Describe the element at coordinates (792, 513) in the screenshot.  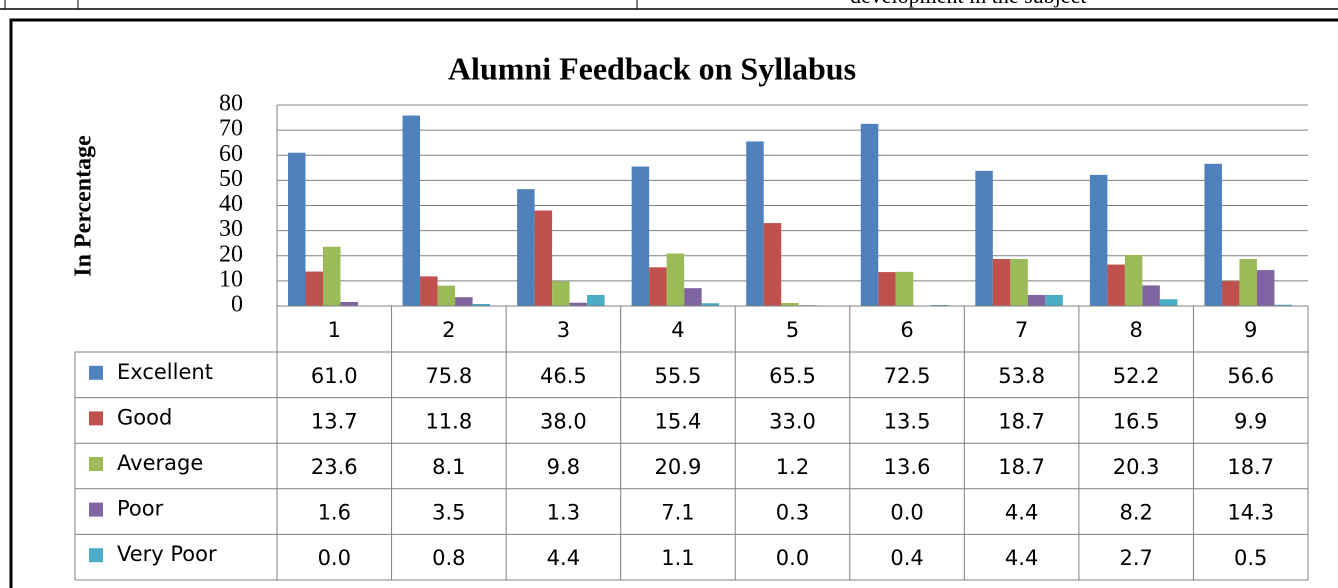
I see `table-cell: 0.3` at that location.